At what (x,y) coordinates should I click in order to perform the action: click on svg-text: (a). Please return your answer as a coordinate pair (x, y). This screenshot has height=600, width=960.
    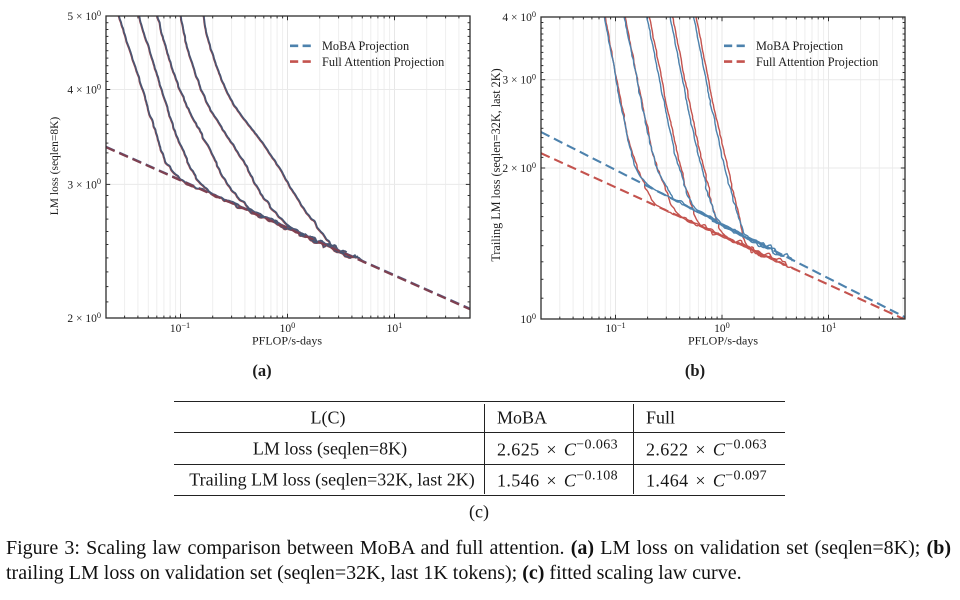
    Looking at the image, I should click on (261, 370).